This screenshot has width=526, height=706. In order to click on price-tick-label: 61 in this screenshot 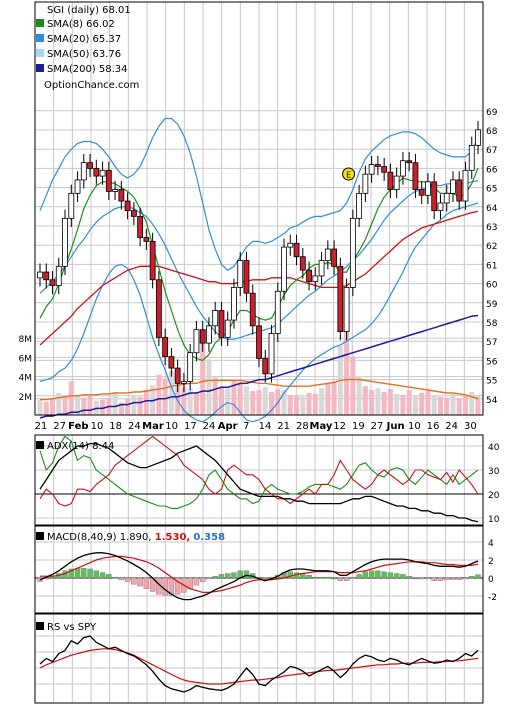, I will do `click(491, 266)`.